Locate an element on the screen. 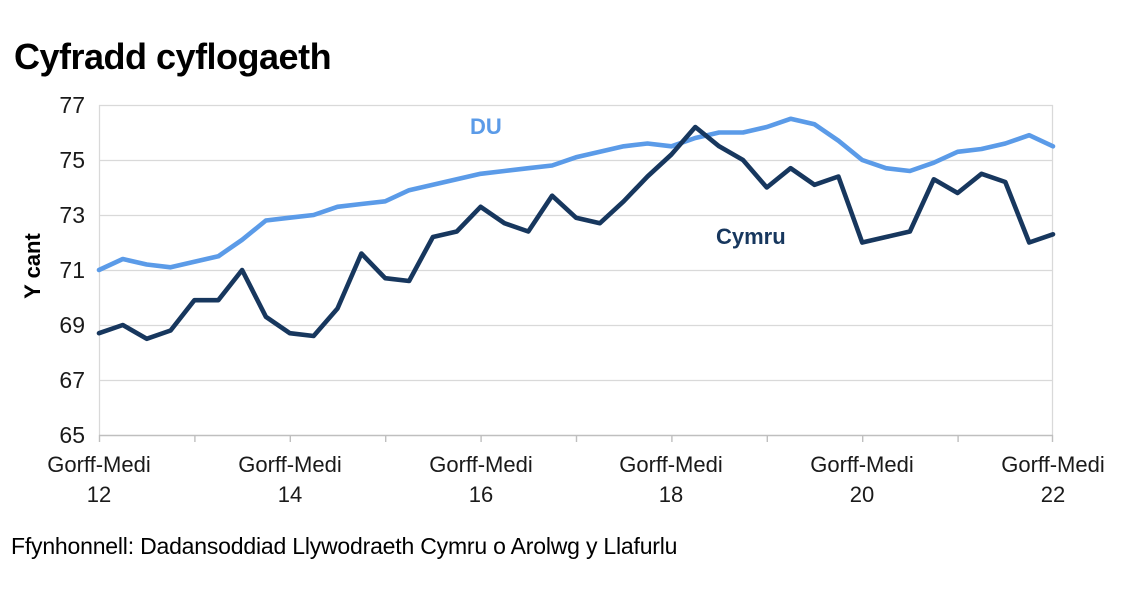  y-tick-71: 71 is located at coordinates (72, 270).